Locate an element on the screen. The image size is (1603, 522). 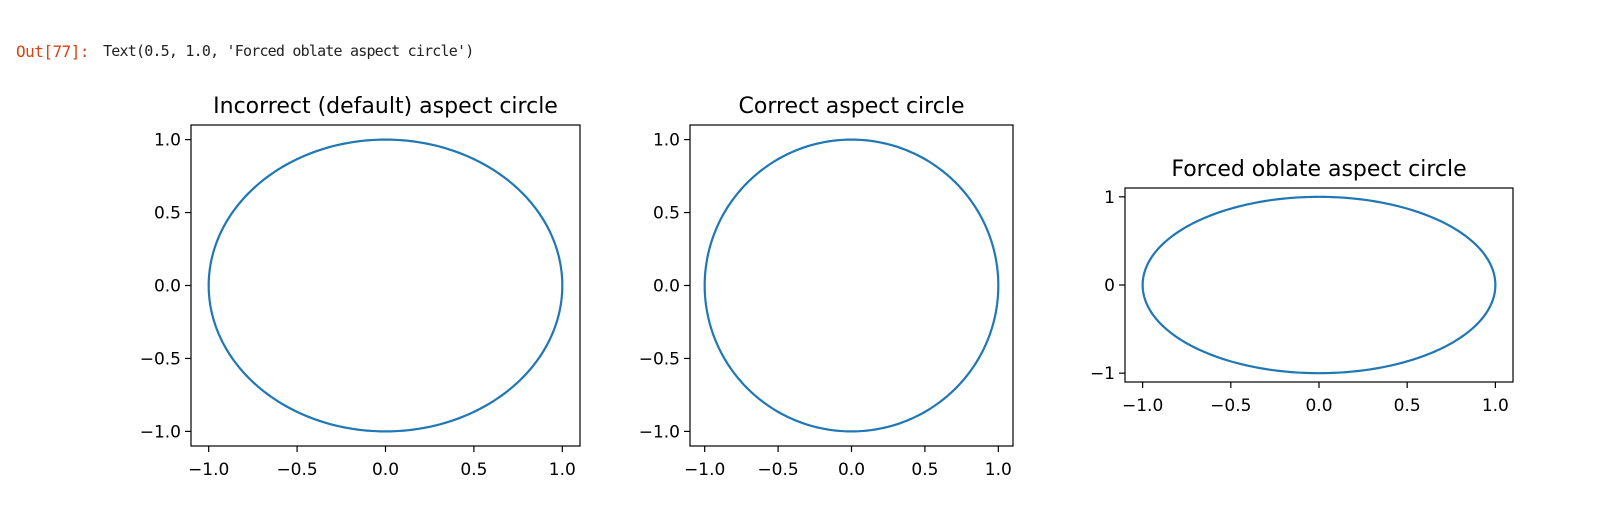
output-prompt: Out[77]: is located at coordinates (53, 51).